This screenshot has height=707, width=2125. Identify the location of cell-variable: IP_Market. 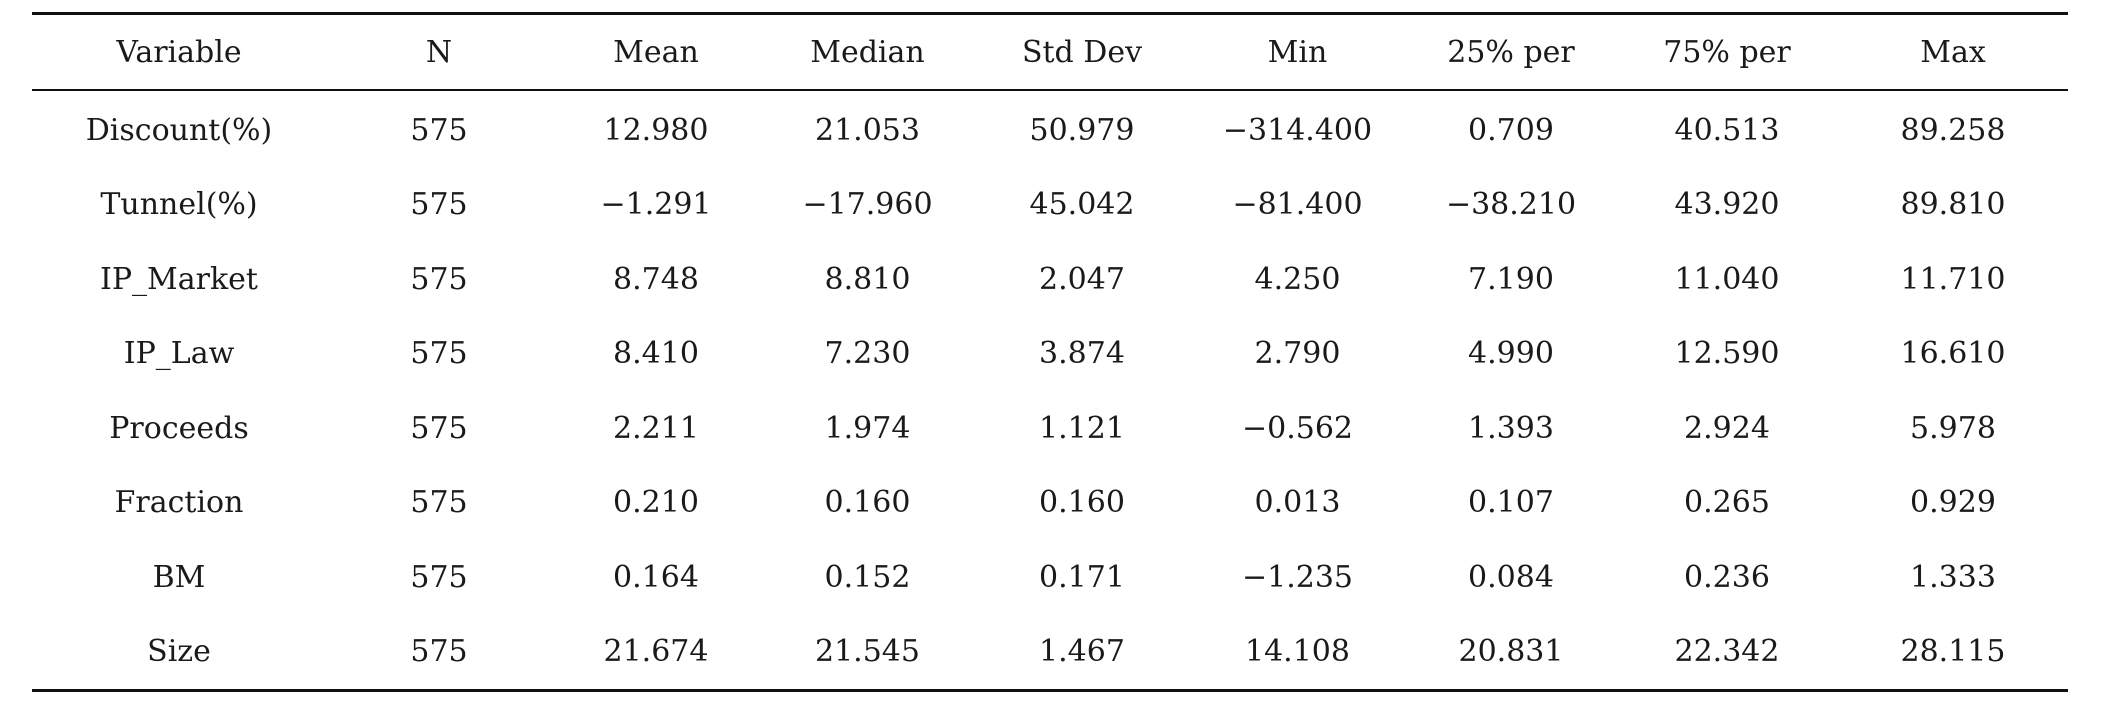
(179, 279).